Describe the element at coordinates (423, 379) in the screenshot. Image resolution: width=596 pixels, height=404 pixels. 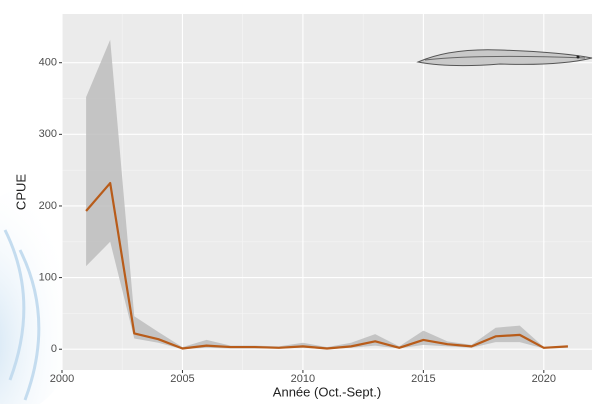
I see `x-tick-label: 2015` at that location.